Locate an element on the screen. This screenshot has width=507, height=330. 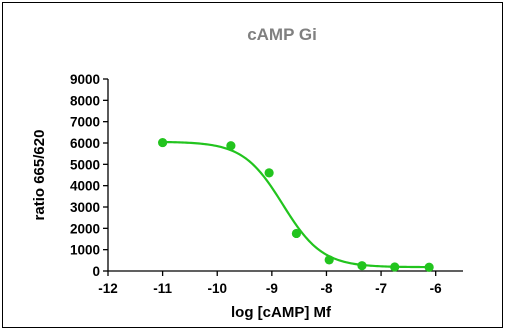
x-tick-label: -8 is located at coordinates (326, 288).